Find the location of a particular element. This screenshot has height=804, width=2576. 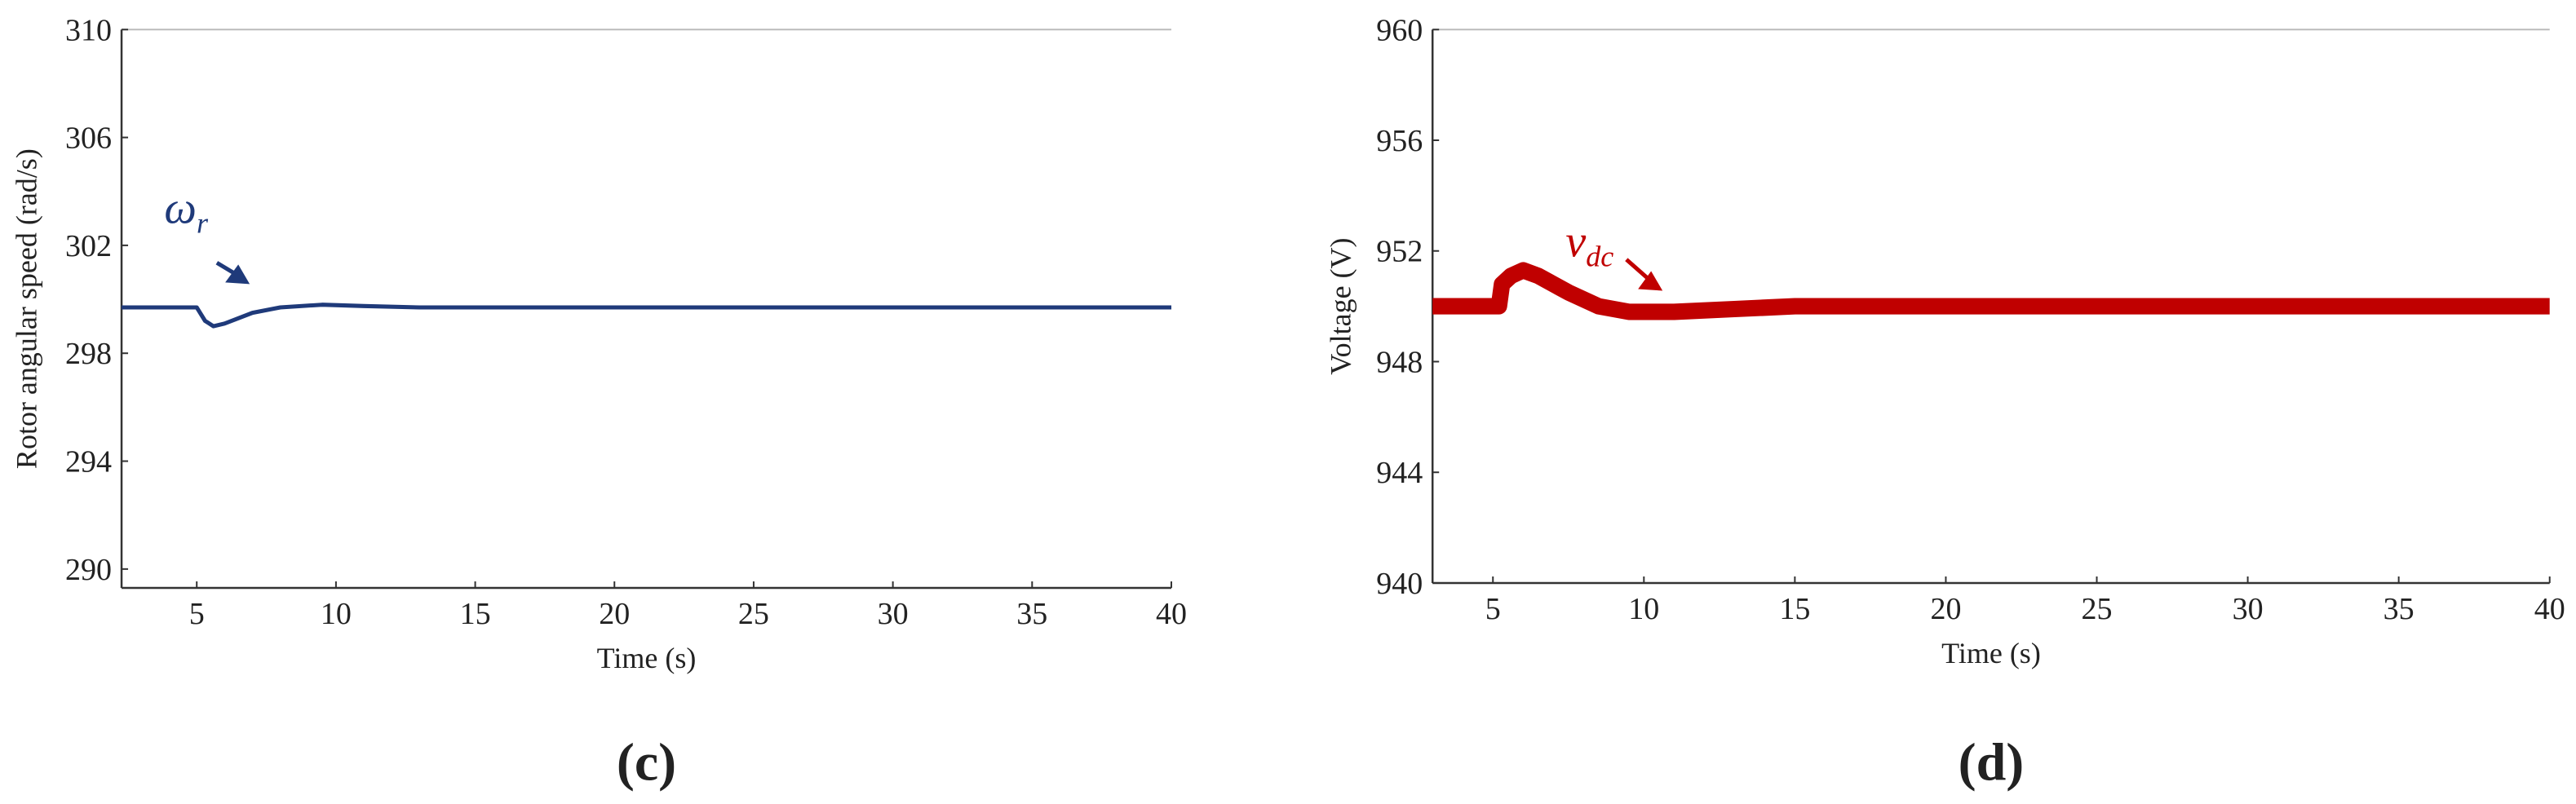

y-tick-label: 294 is located at coordinates (88, 462).